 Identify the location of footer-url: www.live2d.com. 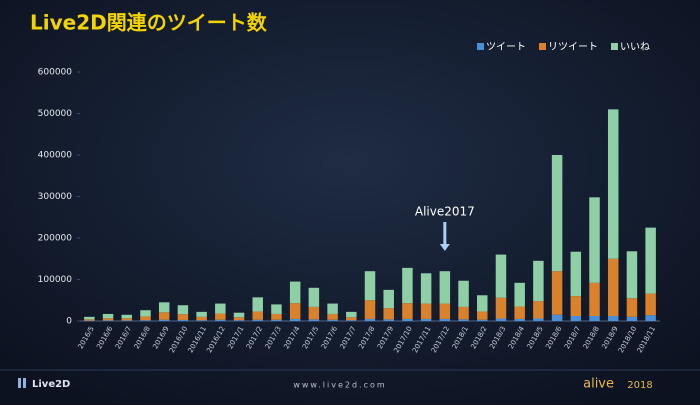
(339, 385).